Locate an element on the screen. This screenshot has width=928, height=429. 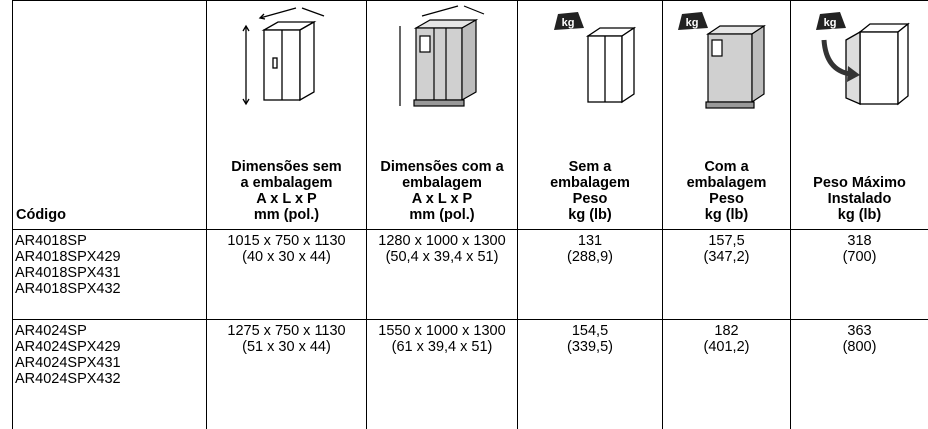
cell-line: 1275 x 750 x 1130 is located at coordinates (286, 331).